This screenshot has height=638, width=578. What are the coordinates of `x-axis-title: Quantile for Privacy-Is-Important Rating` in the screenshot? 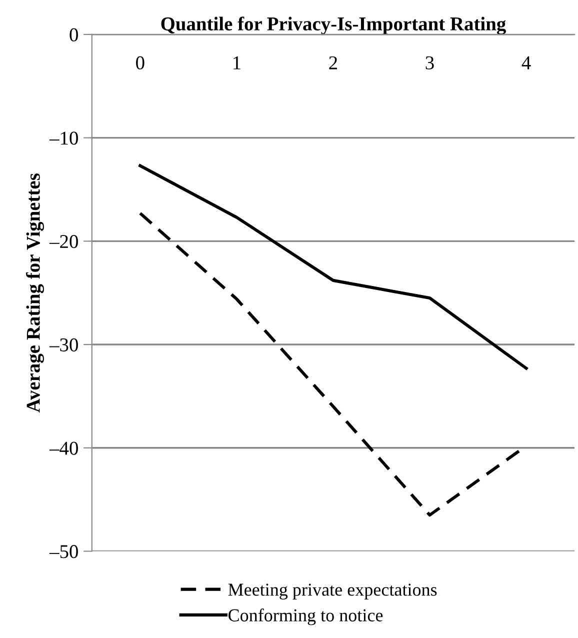 It's located at (333, 25).